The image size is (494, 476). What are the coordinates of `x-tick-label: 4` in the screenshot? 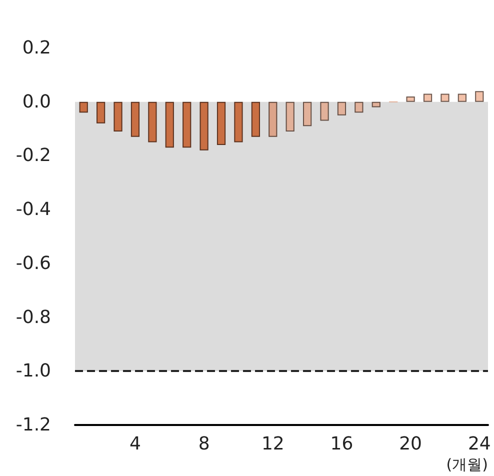 It's located at (135, 444).